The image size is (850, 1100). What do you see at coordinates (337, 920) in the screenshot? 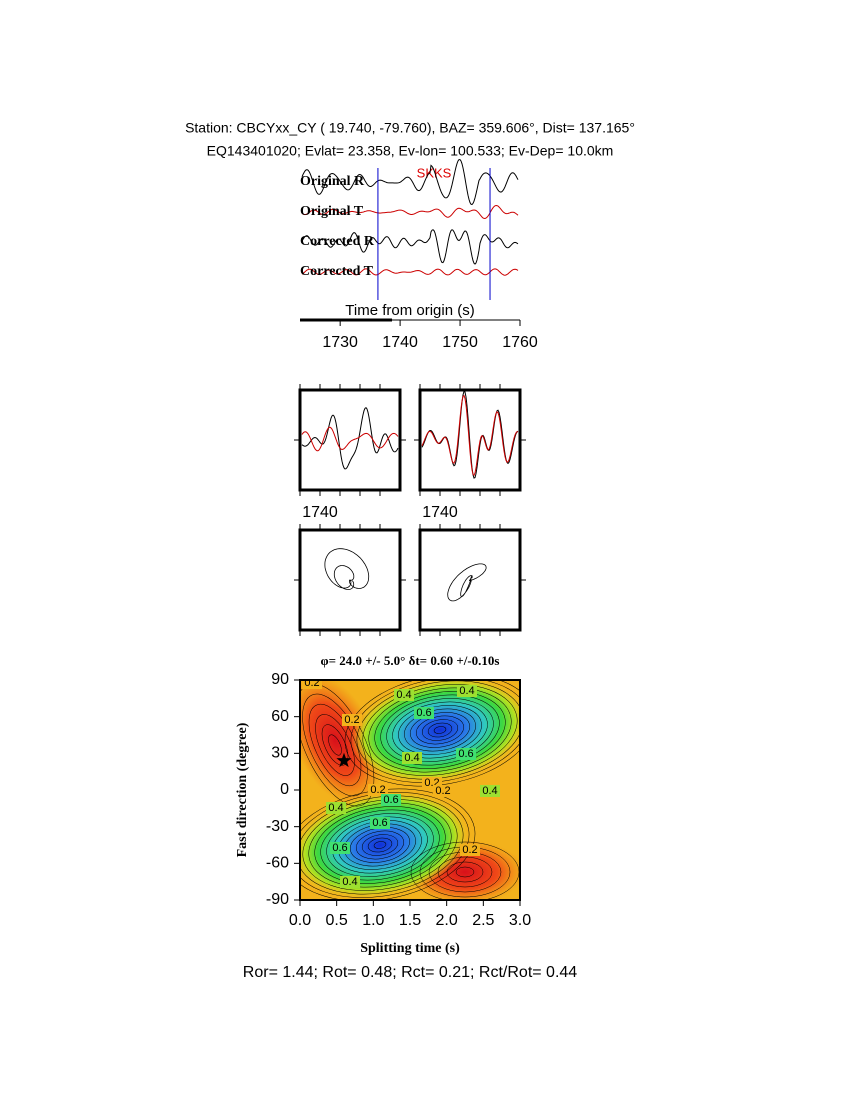
I see `x-tick-label: 0.5` at bounding box center [337, 920].